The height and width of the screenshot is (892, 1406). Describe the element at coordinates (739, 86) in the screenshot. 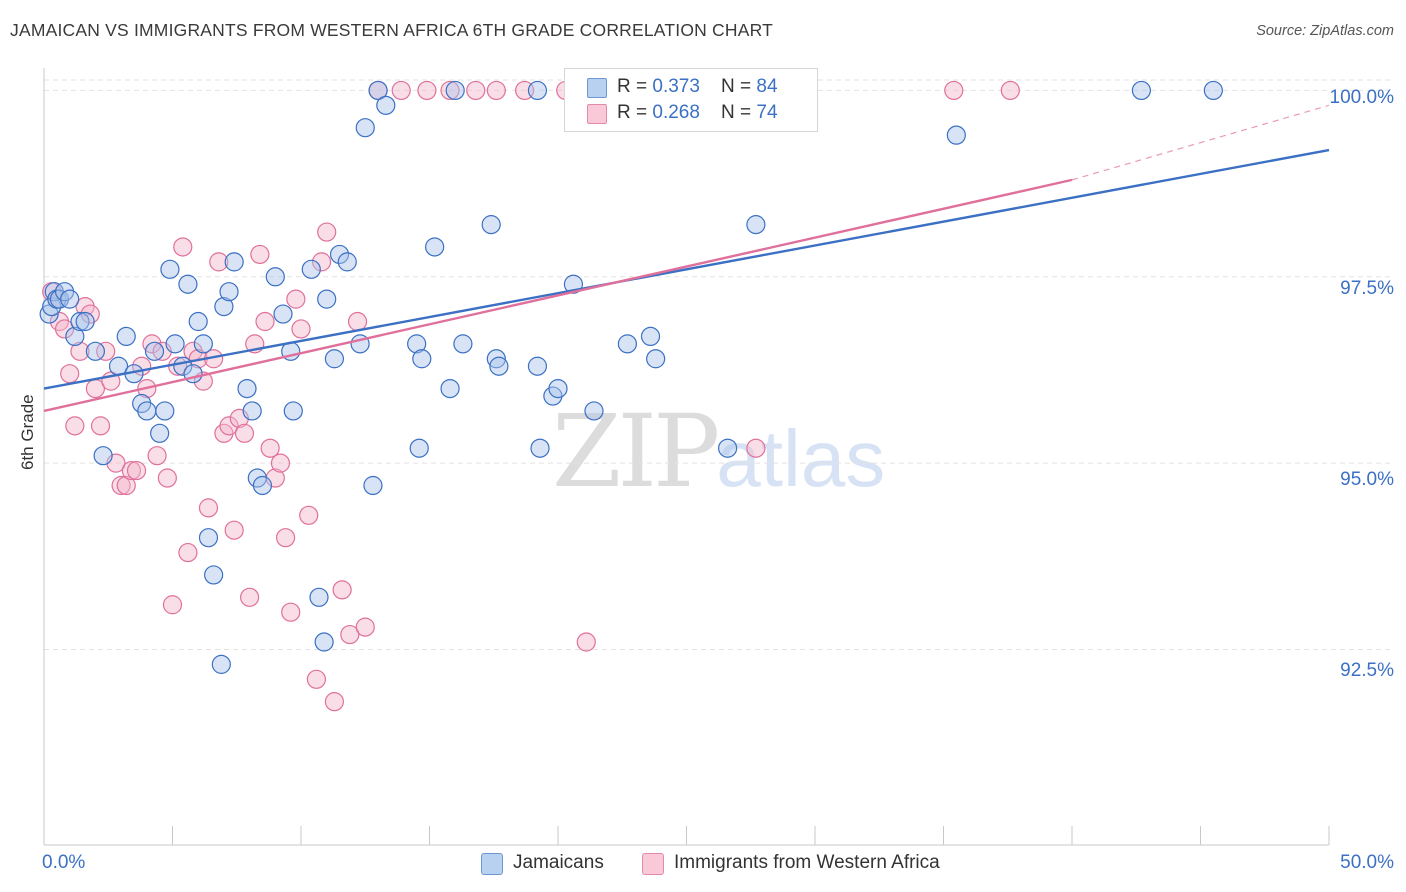

I see `n-label: N =` at that location.